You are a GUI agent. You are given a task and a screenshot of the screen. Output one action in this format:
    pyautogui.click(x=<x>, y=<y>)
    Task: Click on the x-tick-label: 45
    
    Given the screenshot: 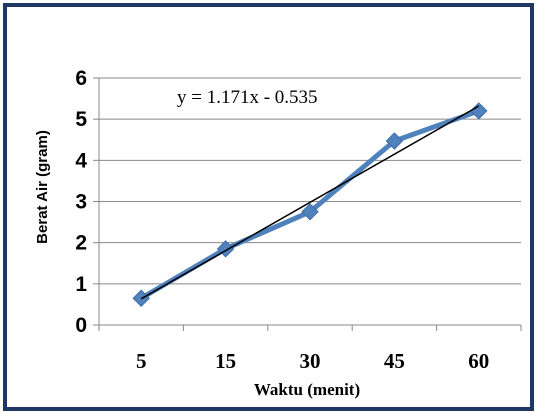 What is the action you would take?
    pyautogui.click(x=394, y=361)
    